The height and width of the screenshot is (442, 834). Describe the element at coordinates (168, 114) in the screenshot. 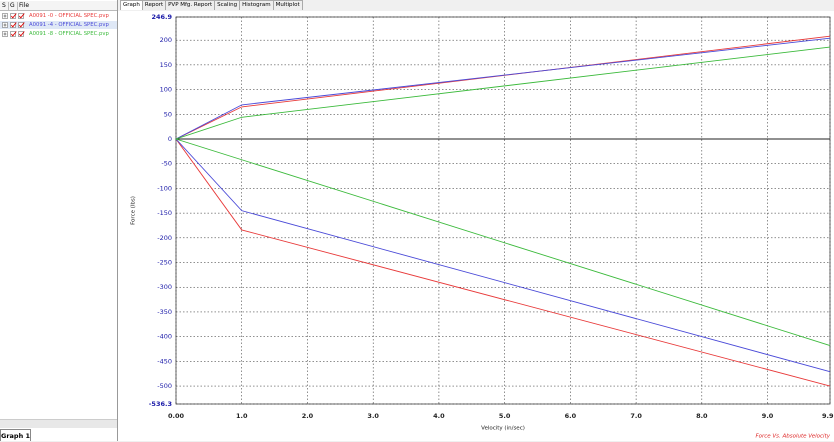

I see `y-tick-label: 50` at that location.